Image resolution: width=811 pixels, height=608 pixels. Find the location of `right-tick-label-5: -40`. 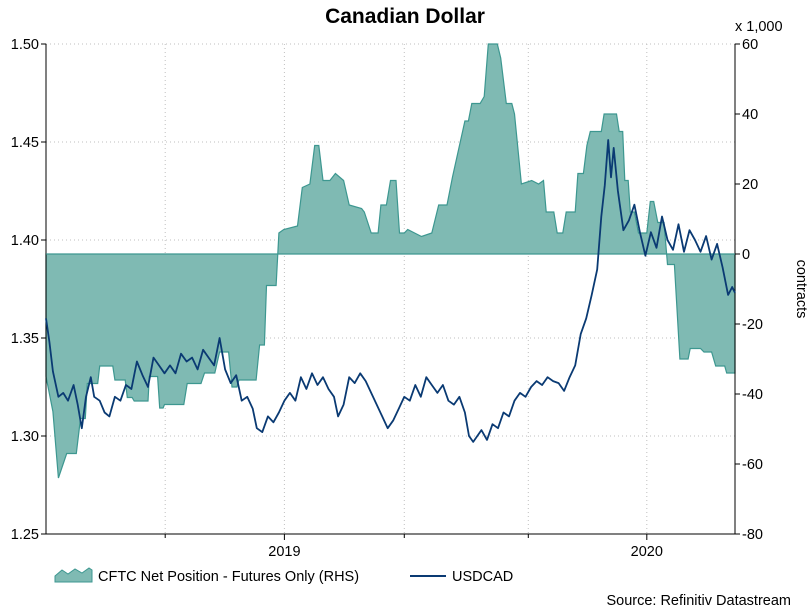

right-tick-label-5: -40 is located at coordinates (752, 395).